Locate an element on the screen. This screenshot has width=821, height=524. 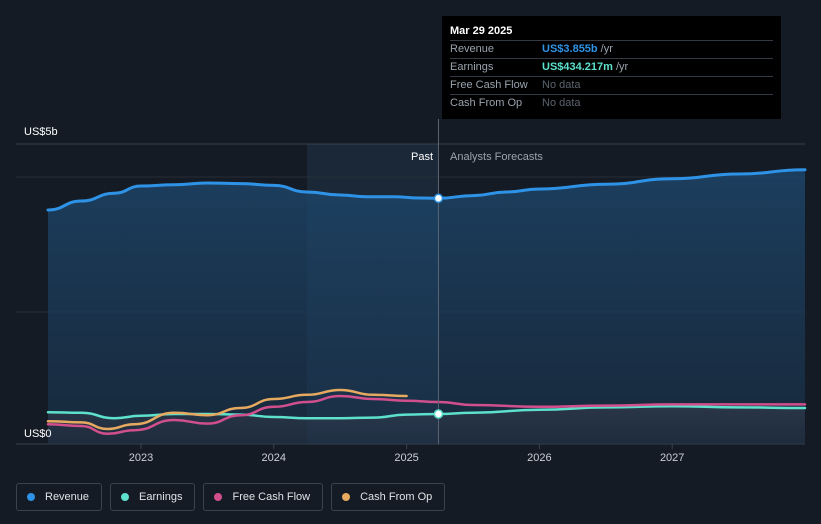
past-label: Past is located at coordinates (422, 157).